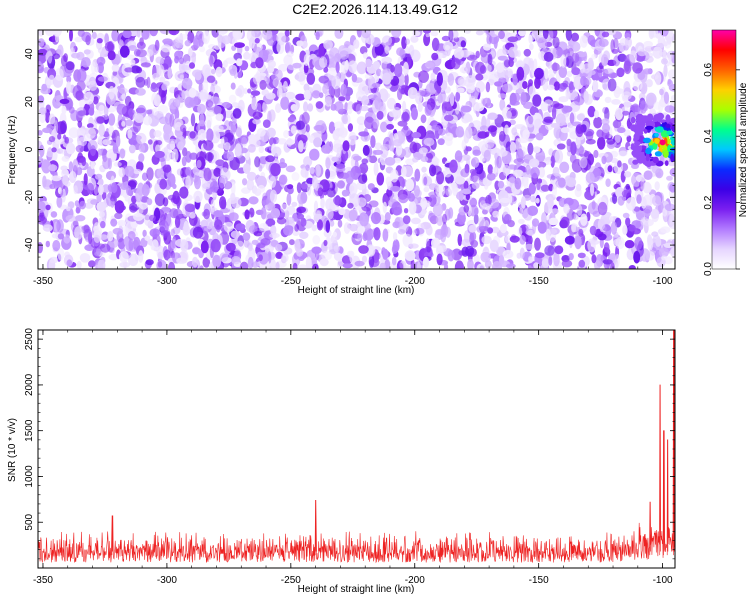  What do you see at coordinates (708, 136) in the screenshot?
I see `colorbar-tick-label: 0.4` at bounding box center [708, 136].